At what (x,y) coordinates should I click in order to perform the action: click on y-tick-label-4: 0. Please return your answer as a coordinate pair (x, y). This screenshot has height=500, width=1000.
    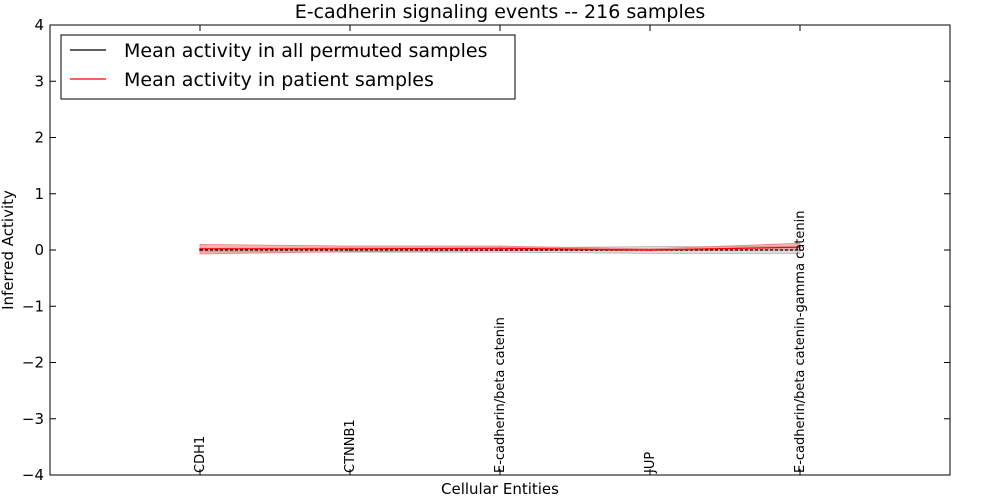
    Looking at the image, I should click on (39, 250).